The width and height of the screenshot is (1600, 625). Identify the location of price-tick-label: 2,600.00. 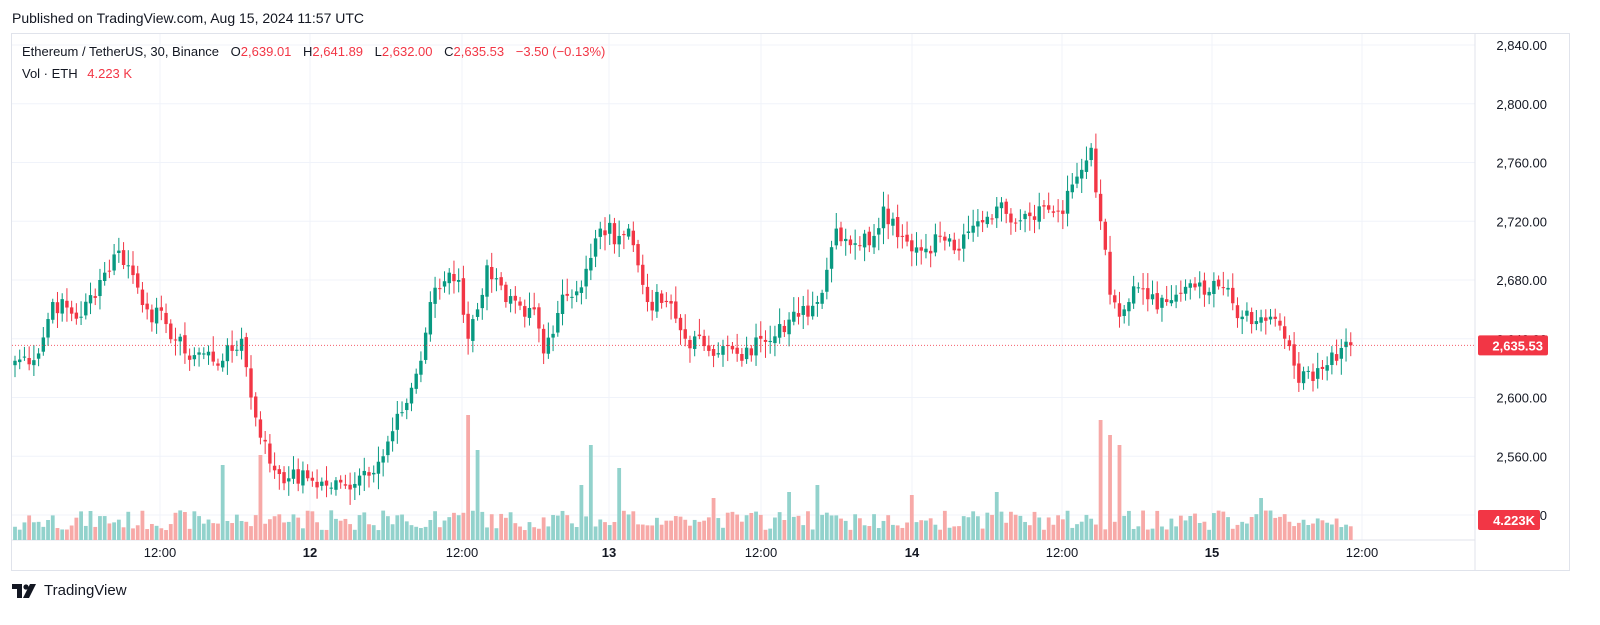
(1521, 398).